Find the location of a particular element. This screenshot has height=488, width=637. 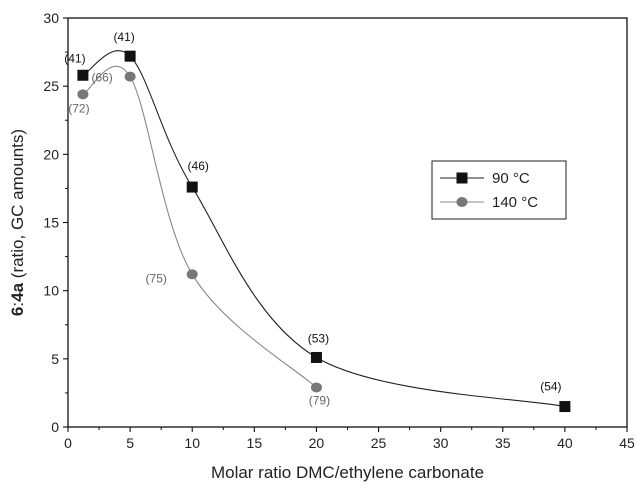

data-label: (53) is located at coordinates (318, 338).